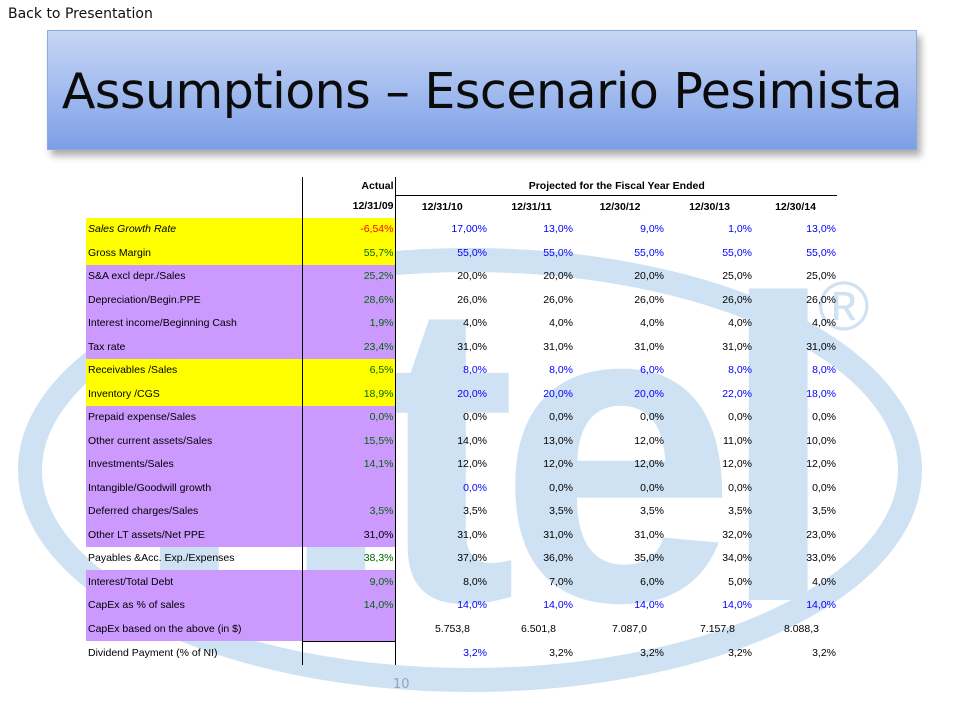  Describe the element at coordinates (194, 441) in the screenshot. I see `row-label: Other current assets/Sales` at that location.